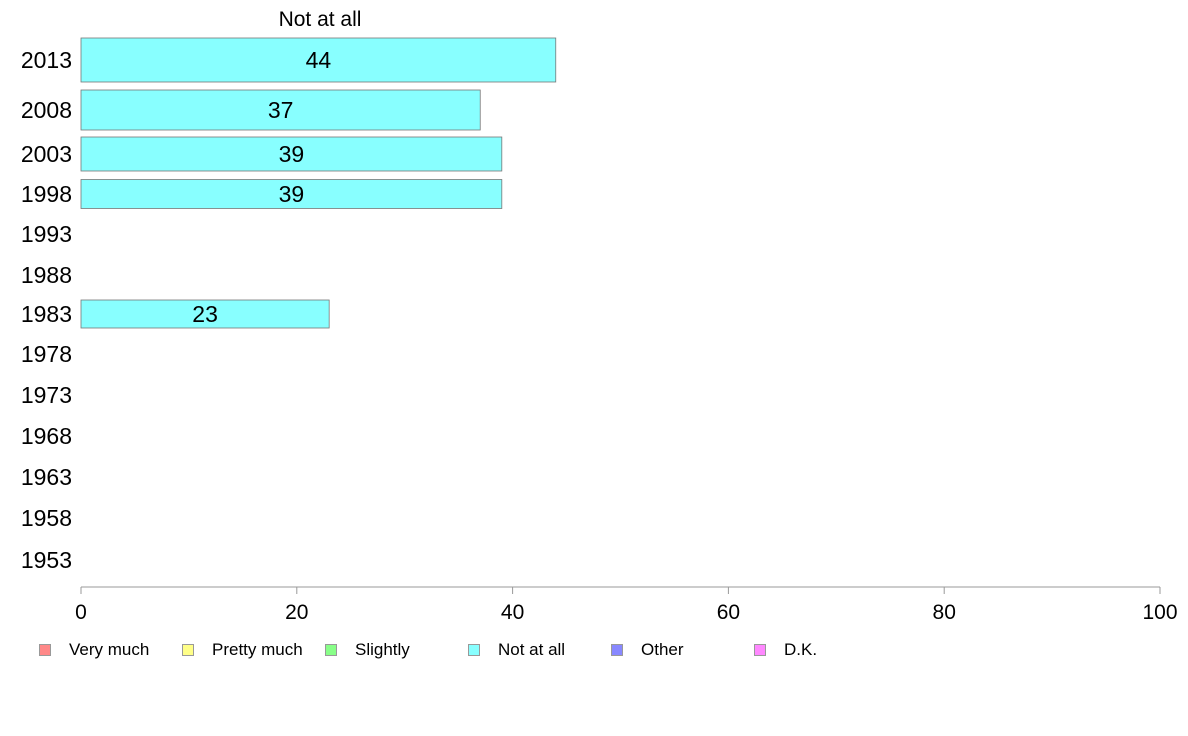 This screenshot has height=736, width=1188. What do you see at coordinates (296, 612) in the screenshot?
I see `x-tick-label: 20` at bounding box center [296, 612].